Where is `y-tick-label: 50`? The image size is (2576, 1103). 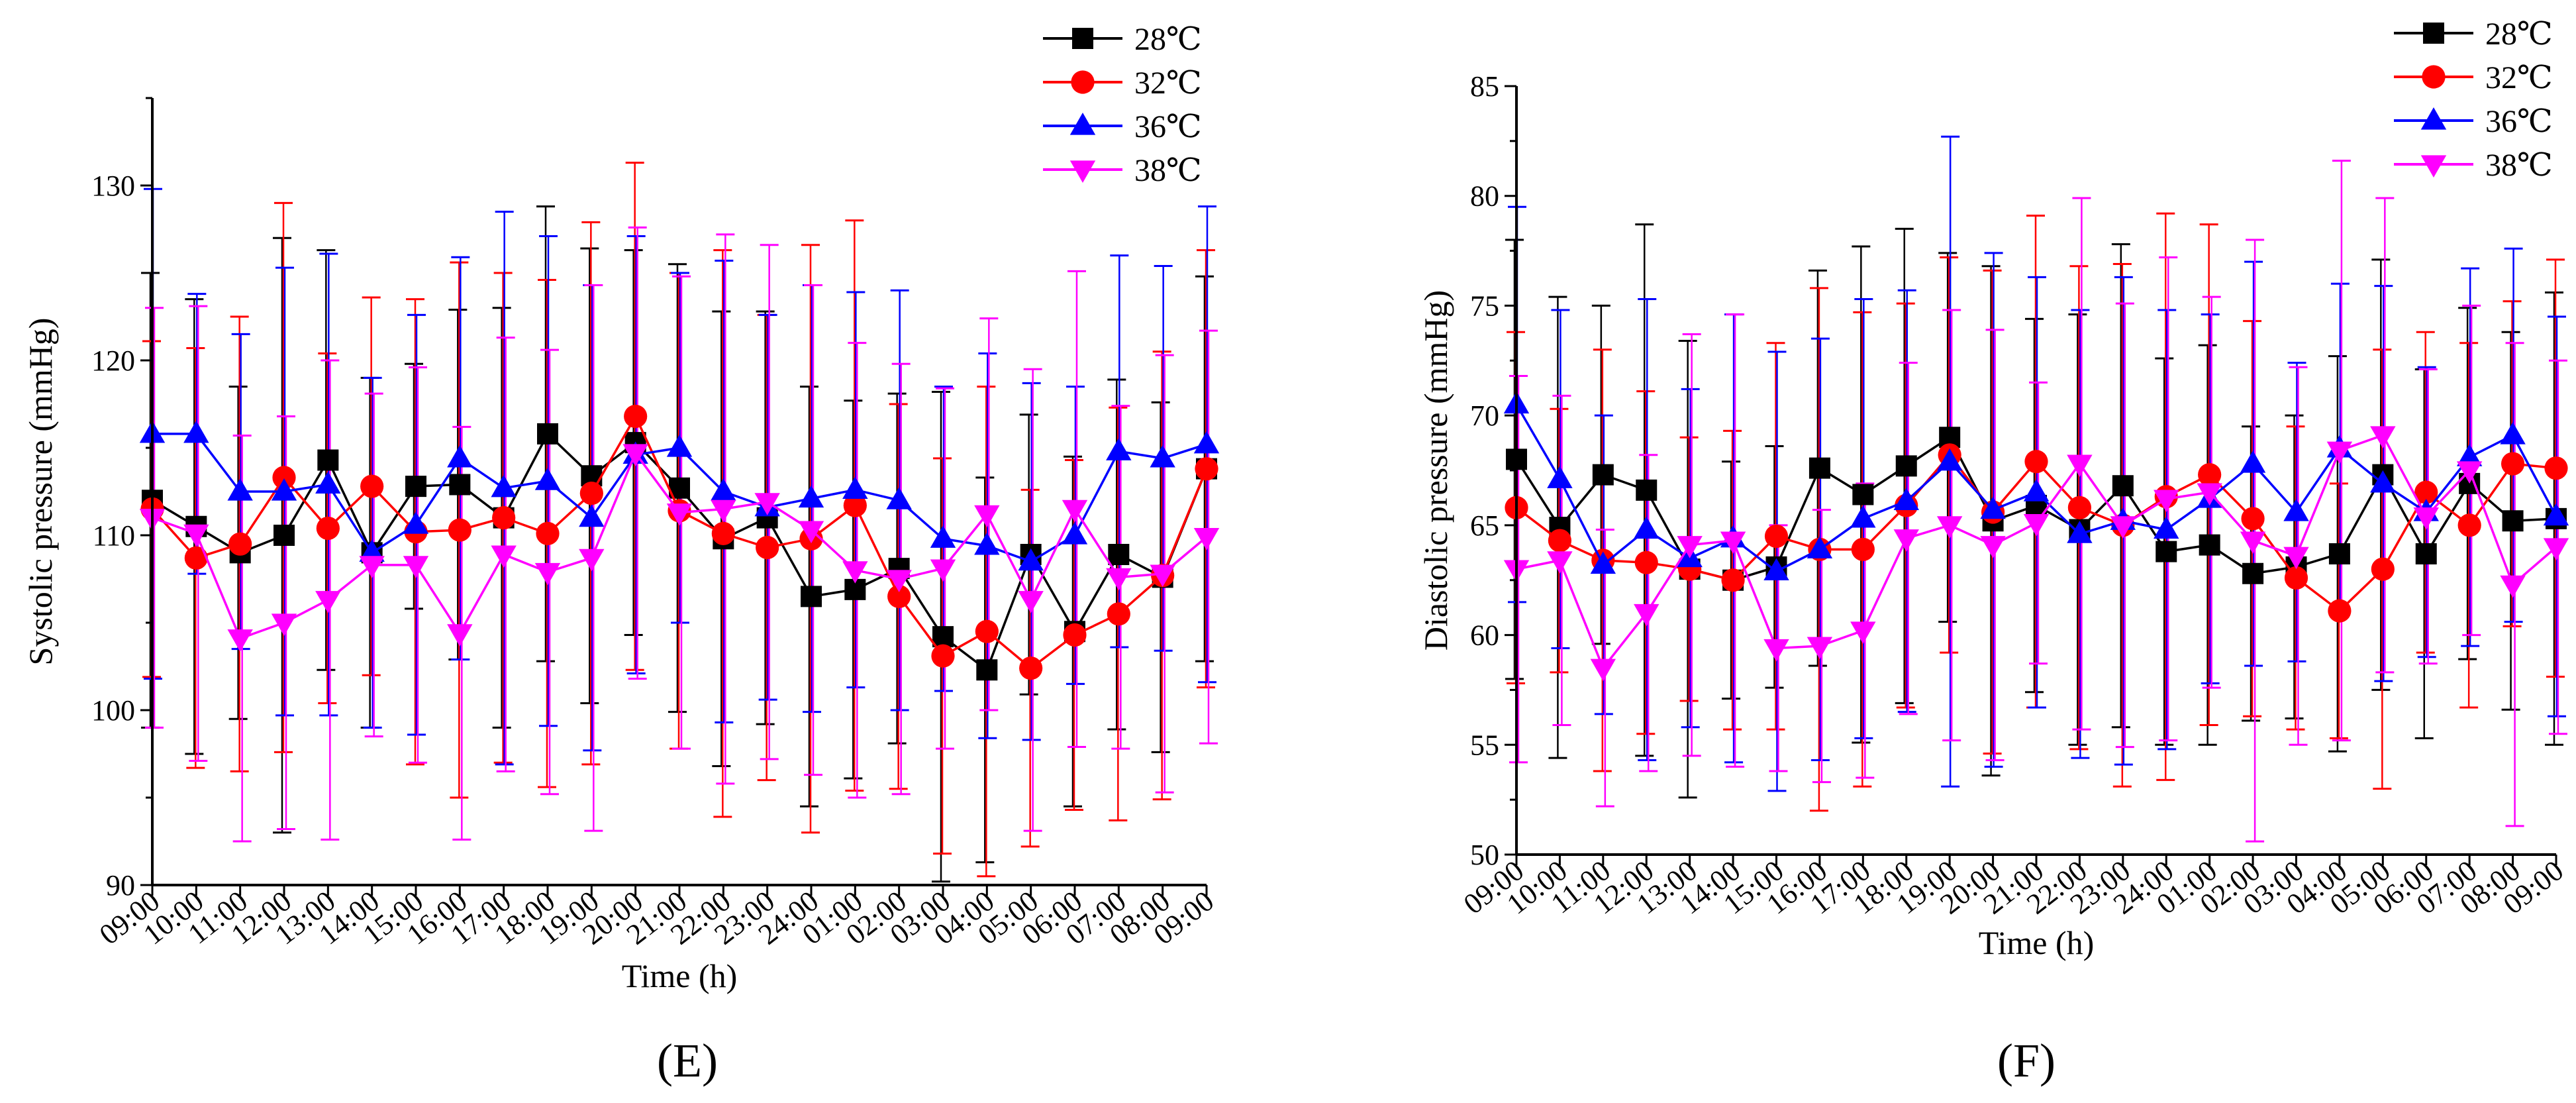
y-tick-label: 50 is located at coordinates (1484, 855).